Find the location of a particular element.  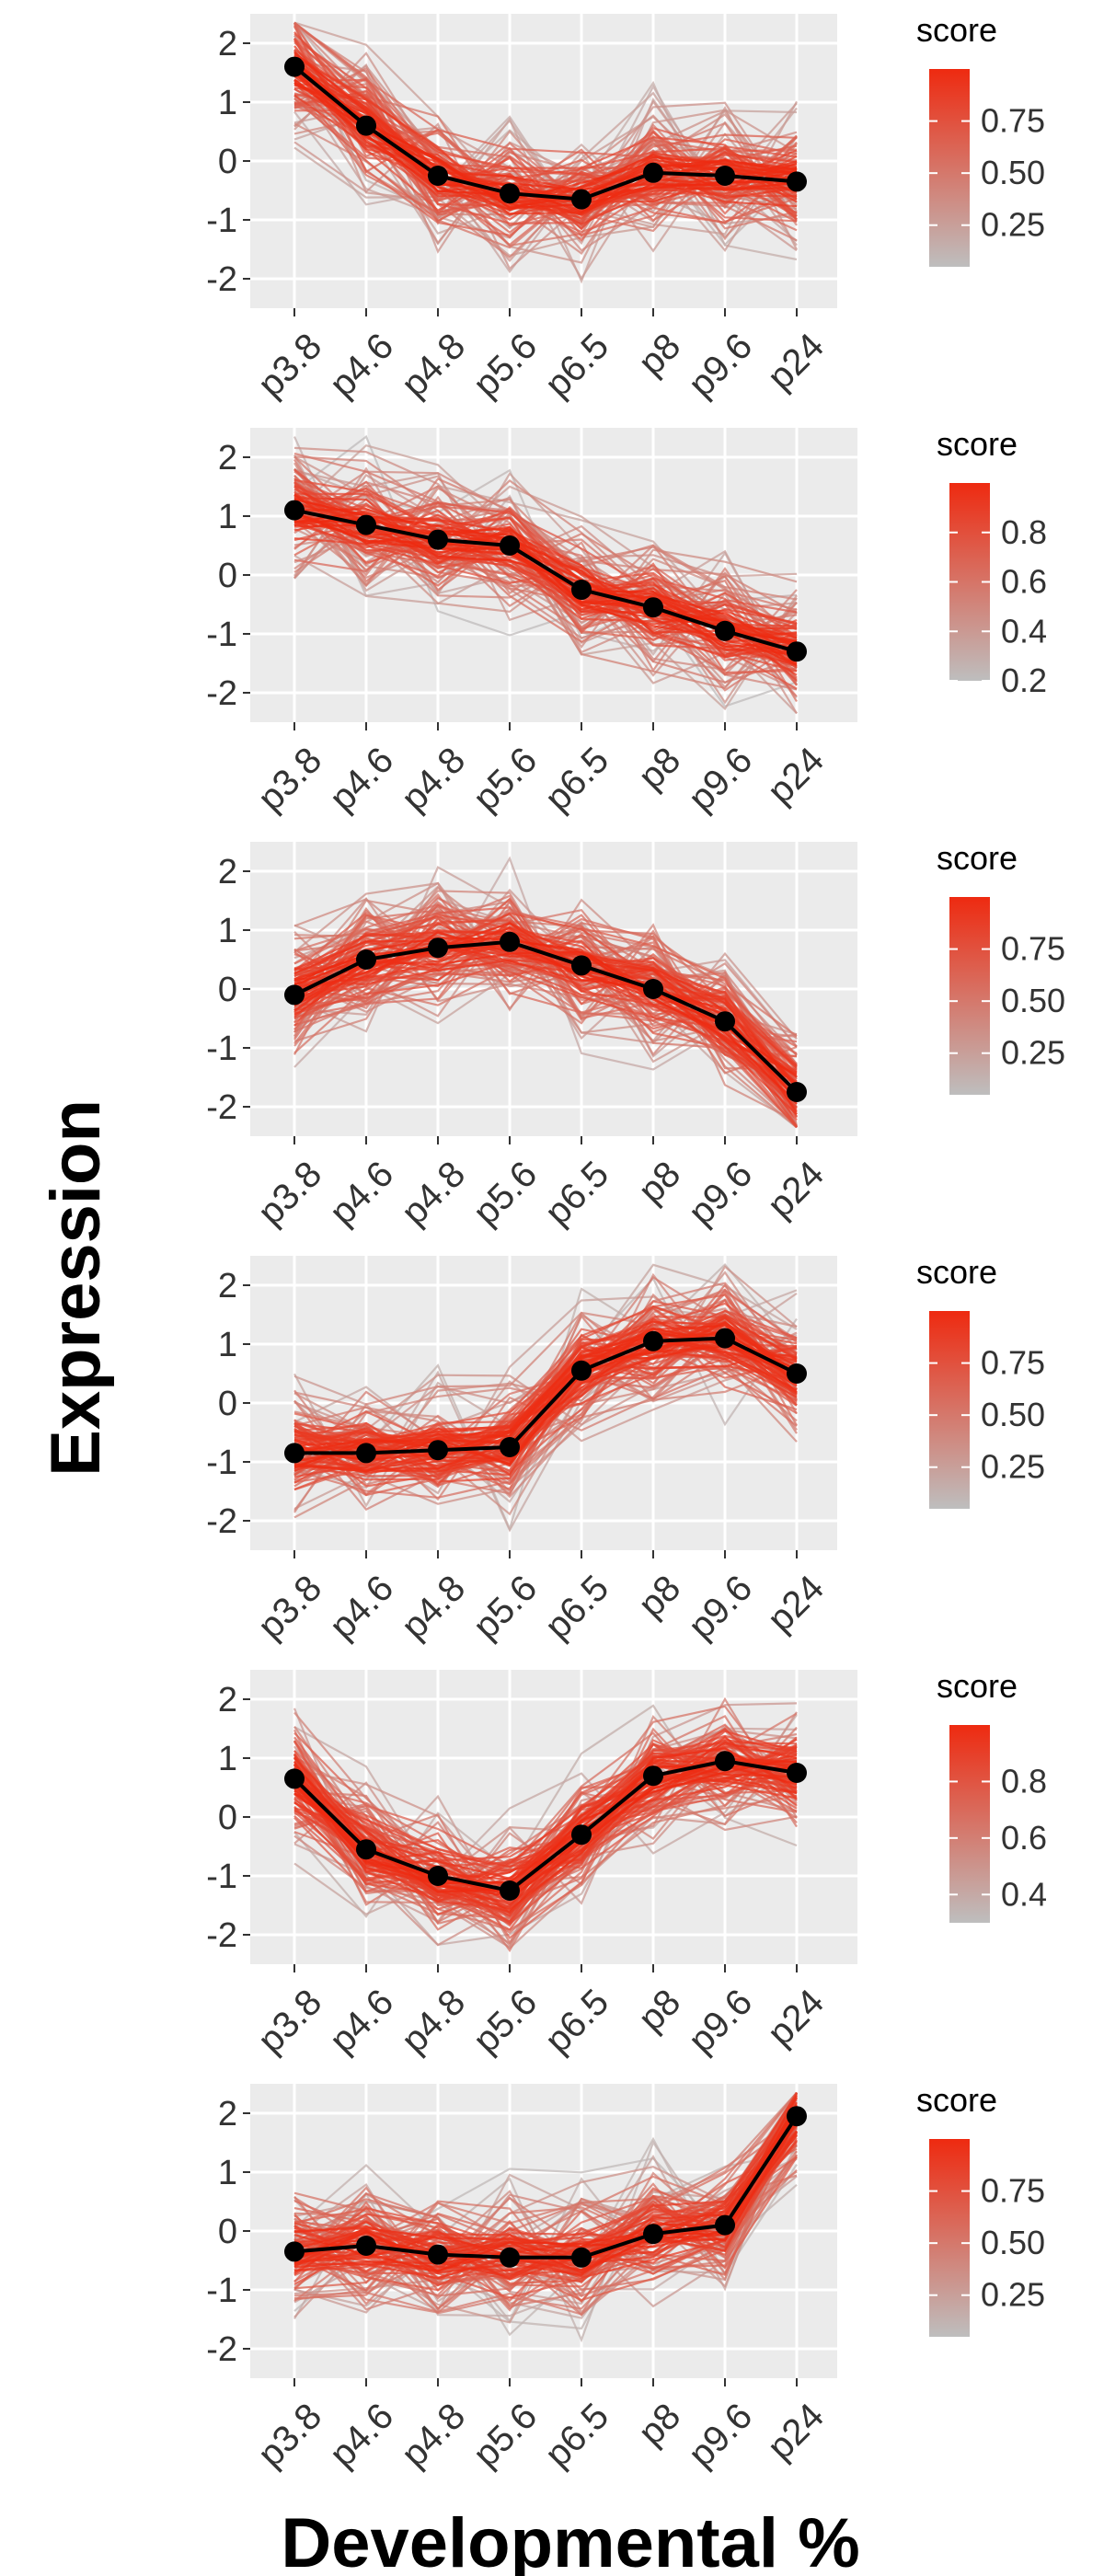

legend-tick-label: 0.8 is located at coordinates (1024, 532).